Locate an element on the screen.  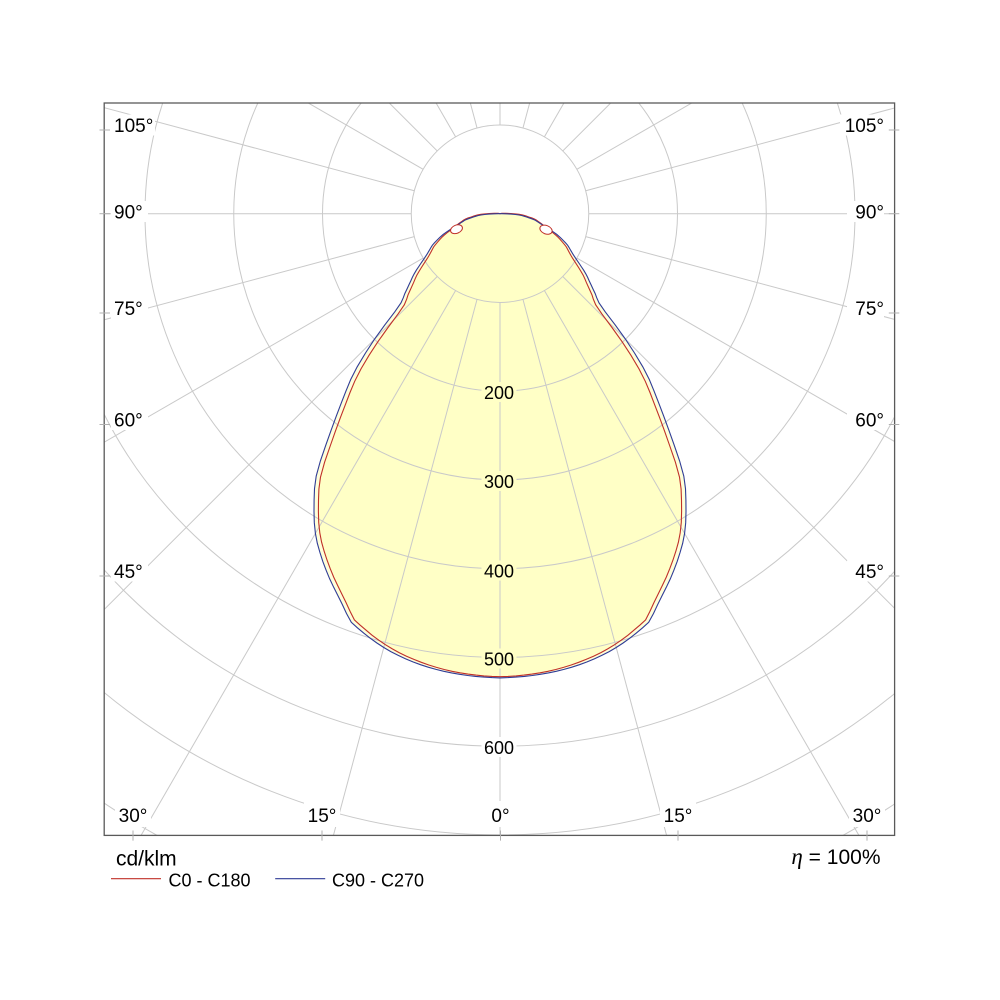
svg-text: 200 is located at coordinates (499, 393).